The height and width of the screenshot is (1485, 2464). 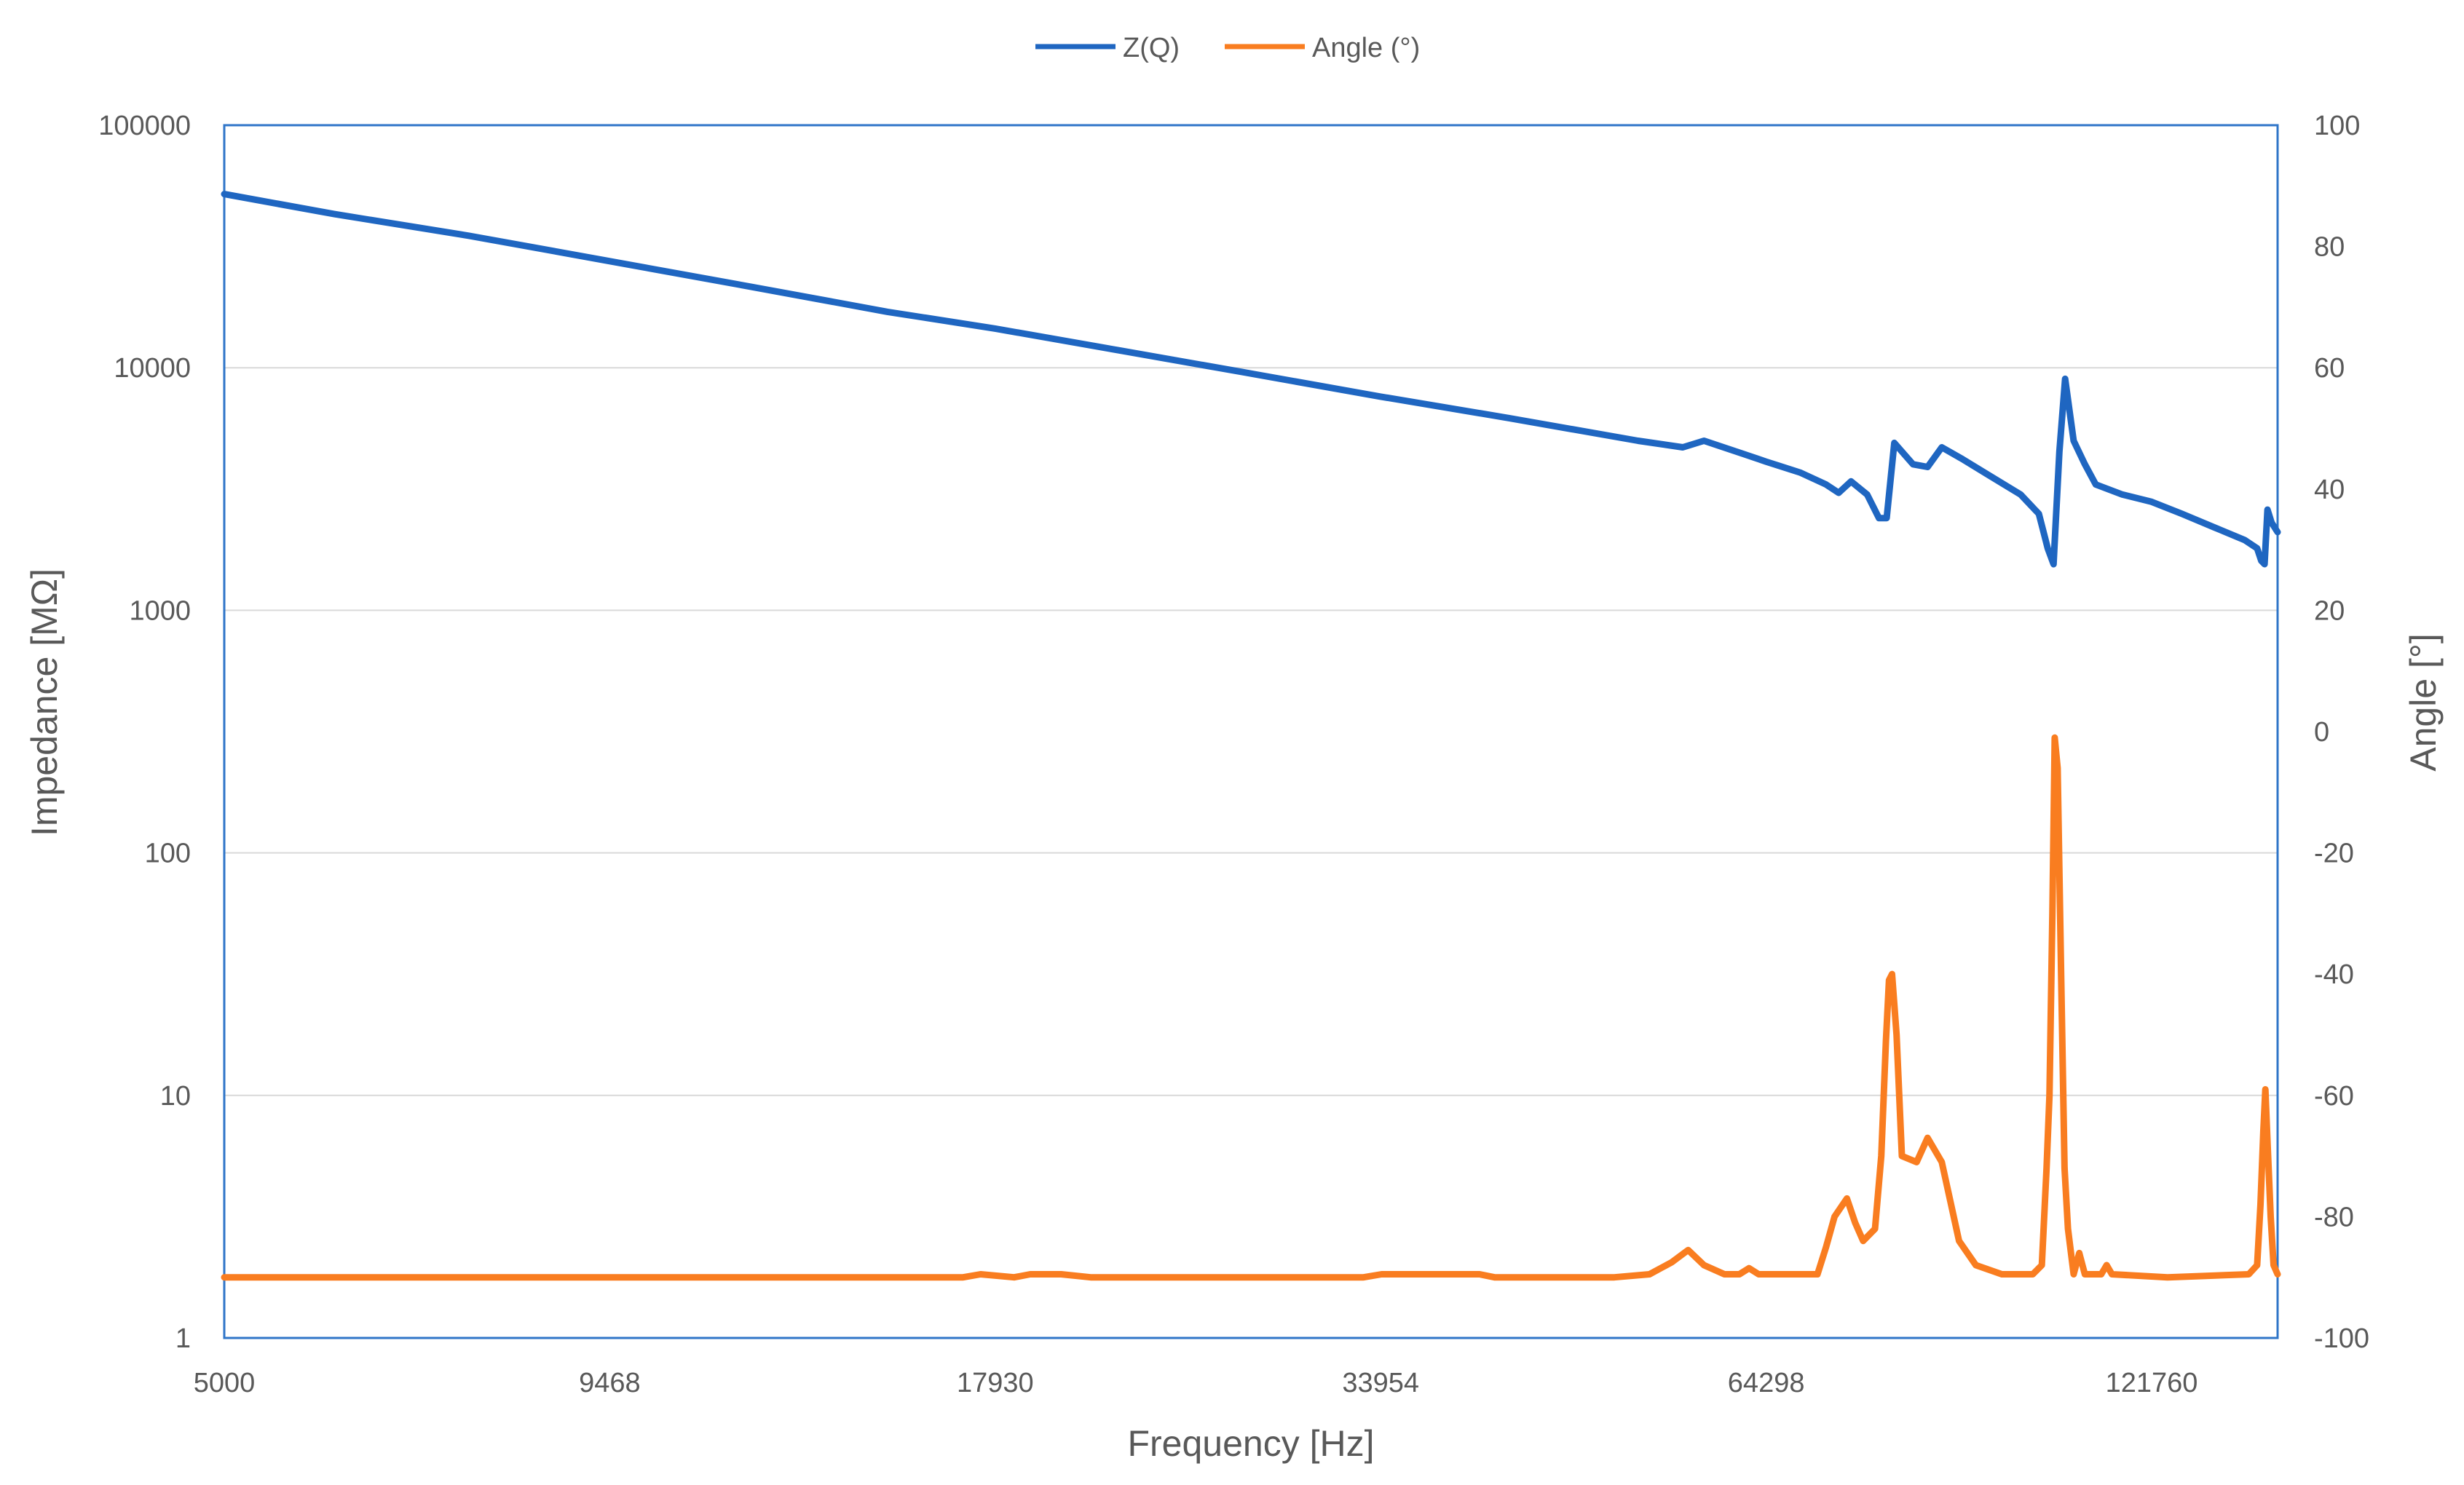 I want to click on y2-axis-ticks: -100 -80 -60 -40 -20 0 20 40 60 80 100, so click(x=2341, y=732).